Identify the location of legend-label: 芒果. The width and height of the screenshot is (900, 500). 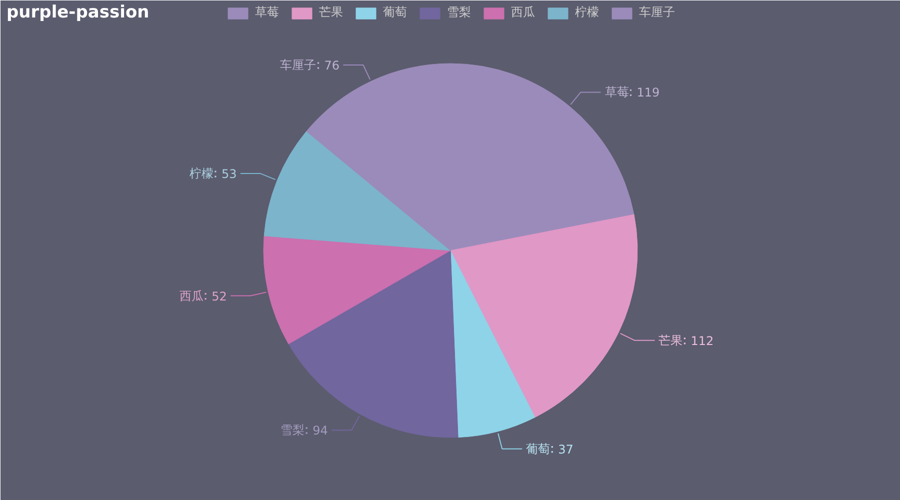
(331, 12).